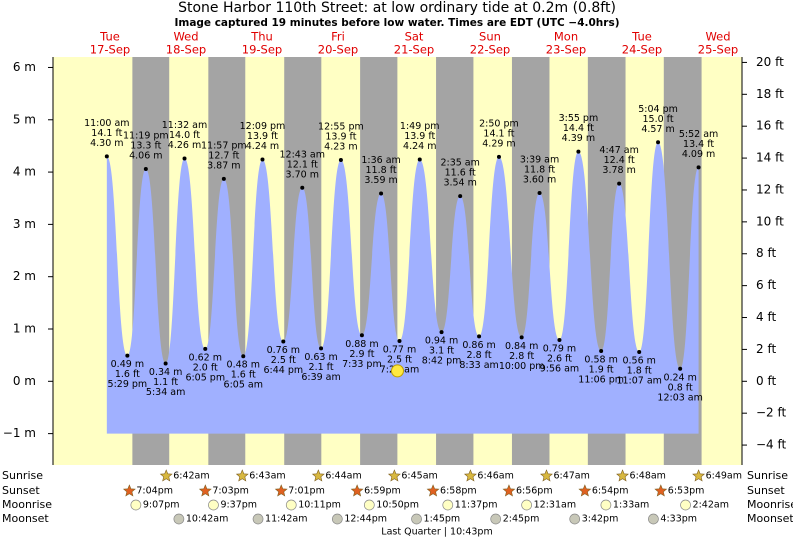 Image resolution: width=793 pixels, height=543 pixels. Describe the element at coordinates (766, 381) in the screenshot. I see `y2-tick-label: 0 ft` at that location.